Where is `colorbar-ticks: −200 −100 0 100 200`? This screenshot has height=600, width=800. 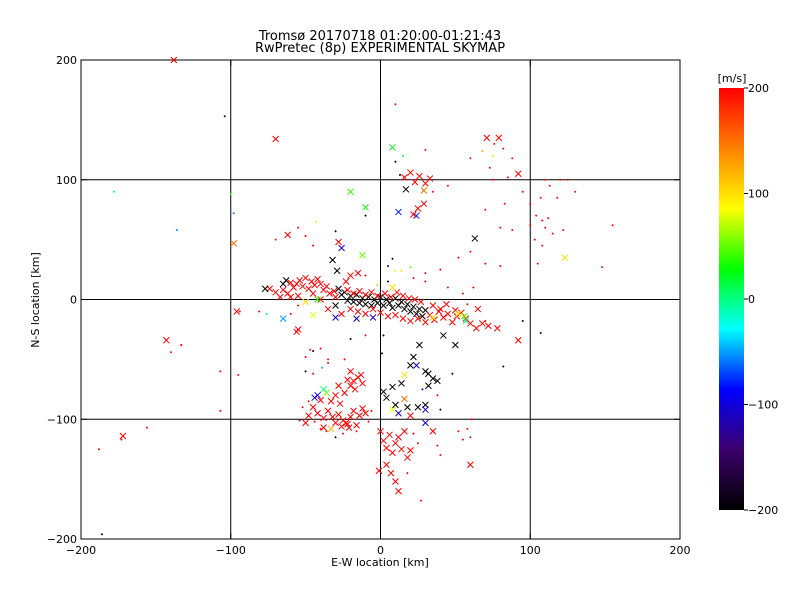
colorbar-ticks: −200 −100 0 100 200 is located at coordinates (761, 299).